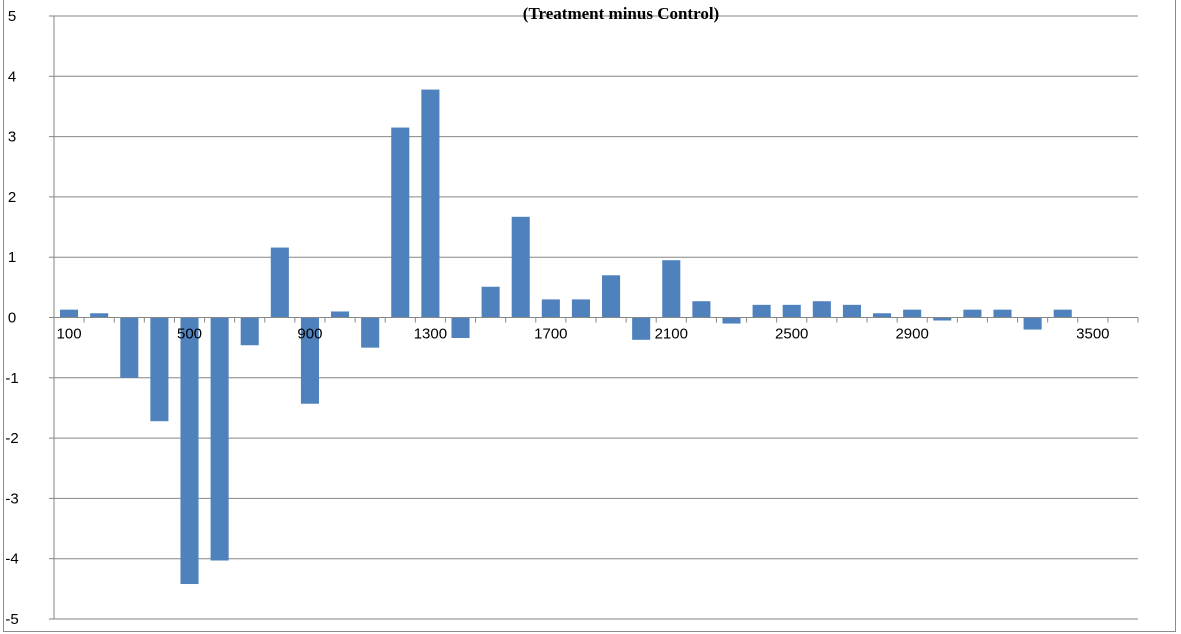 The height and width of the screenshot is (634, 1181). What do you see at coordinates (911, 334) in the screenshot?
I see `x-tick-label: 2900` at bounding box center [911, 334].